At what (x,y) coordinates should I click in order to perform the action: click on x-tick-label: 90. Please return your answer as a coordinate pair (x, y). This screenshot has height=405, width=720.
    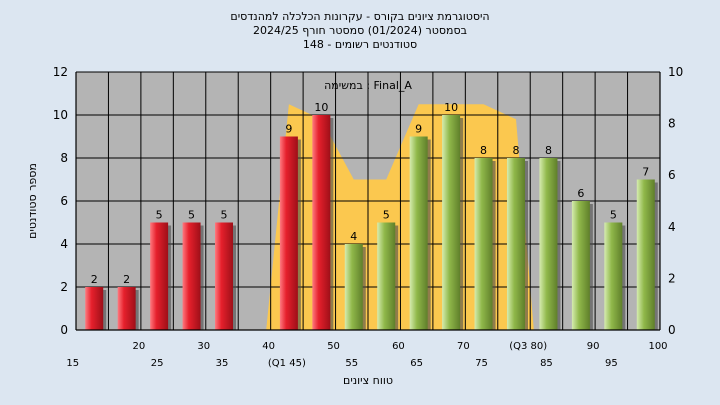
    Looking at the image, I should click on (593, 346).